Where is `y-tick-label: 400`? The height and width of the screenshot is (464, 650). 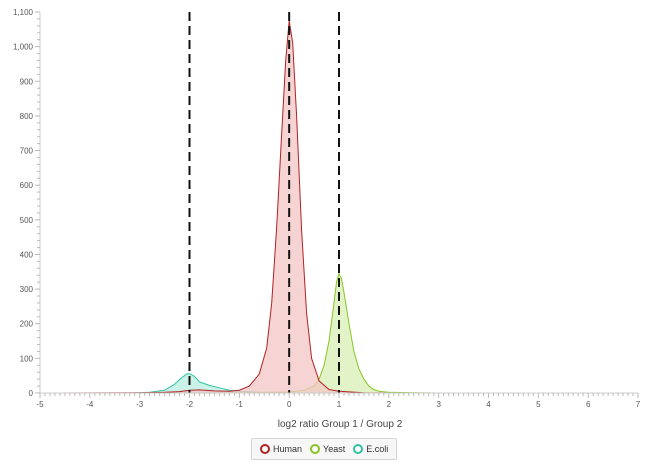
y-tick-label: 400 is located at coordinates (27, 254).